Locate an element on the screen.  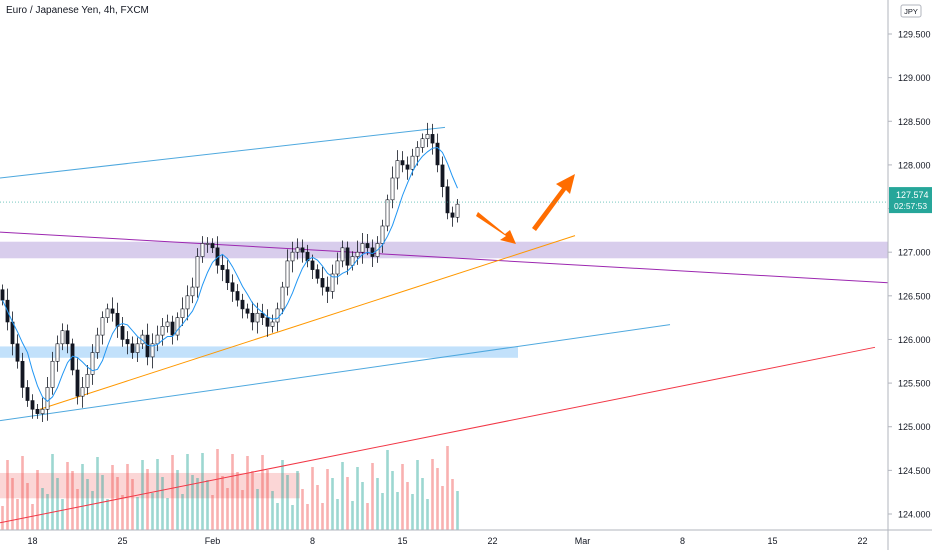
channel-lower-line is located at coordinates (335, 373).